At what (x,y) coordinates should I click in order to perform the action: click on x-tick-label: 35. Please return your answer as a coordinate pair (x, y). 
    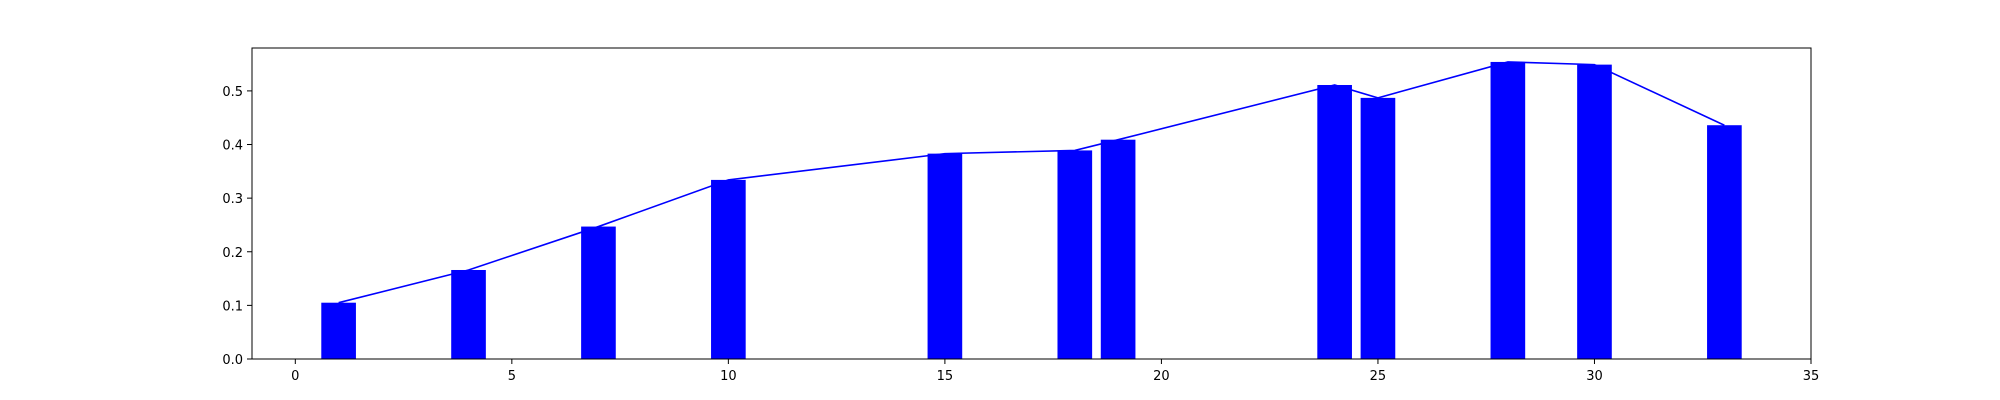
    Looking at the image, I should click on (1811, 376).